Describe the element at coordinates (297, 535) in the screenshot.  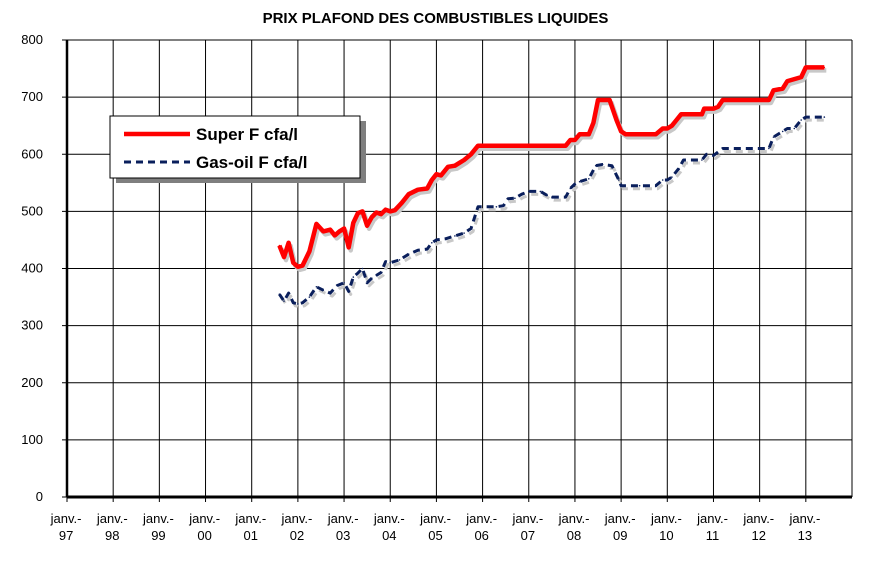
I see `x-tick-label-year: 02` at that location.